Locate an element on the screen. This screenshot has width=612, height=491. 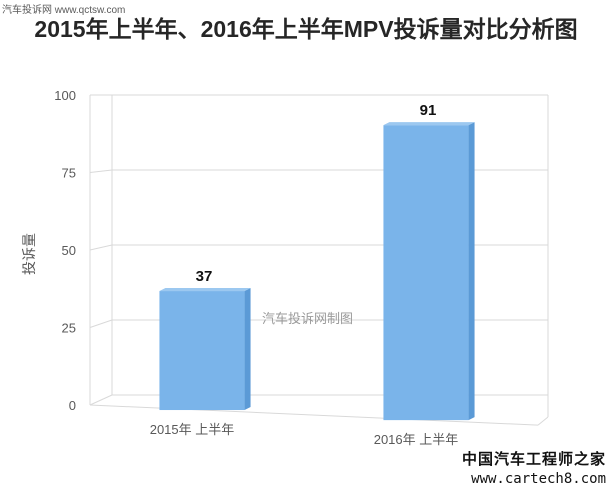
y-tick-label-1: 25 is located at coordinates (69, 328).